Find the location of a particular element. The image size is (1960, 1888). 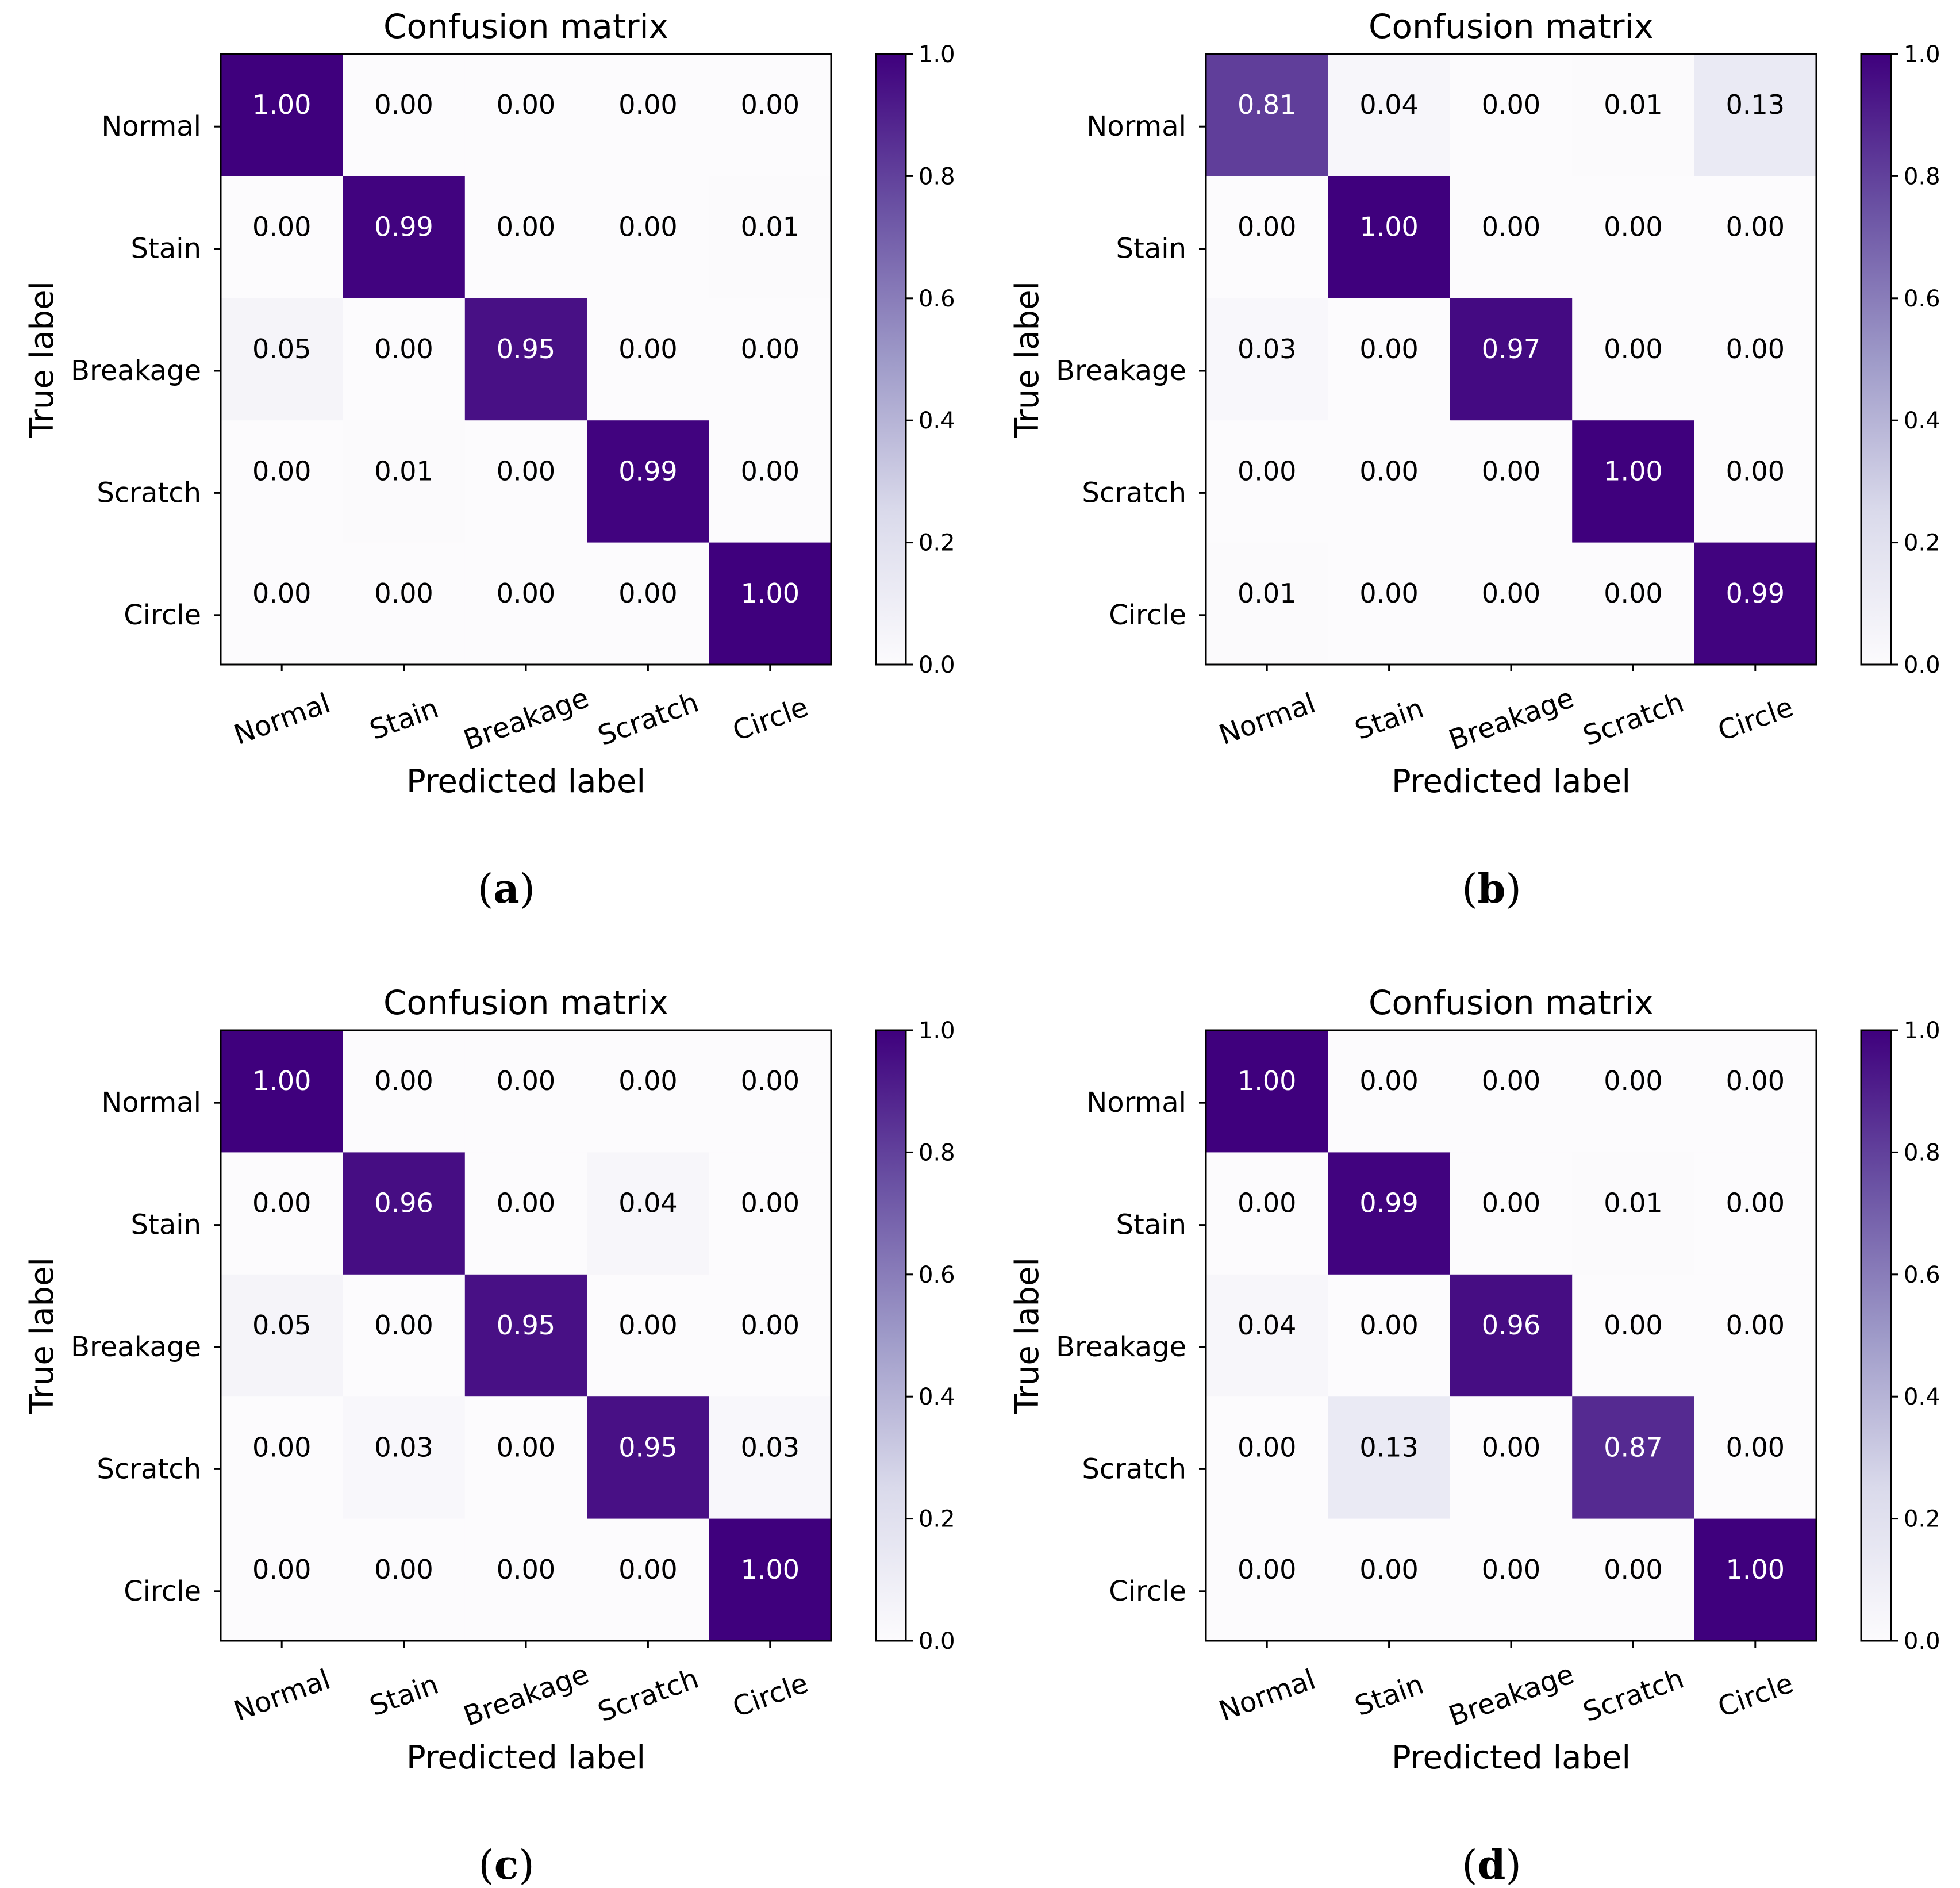

panel-caption: (c) is located at coordinates (506, 1864).